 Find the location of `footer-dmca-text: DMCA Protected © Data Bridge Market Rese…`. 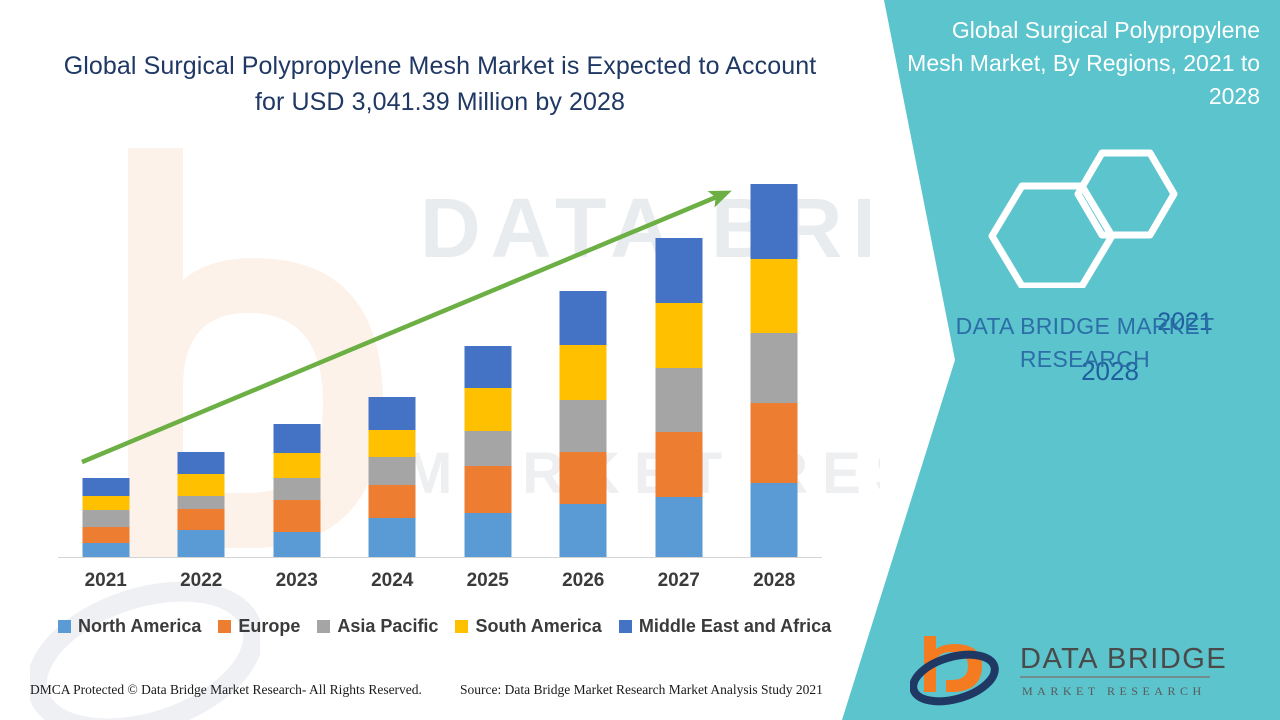

footer-dmca-text: DMCA Protected © Data Bridge Market Rese… is located at coordinates (226, 689).